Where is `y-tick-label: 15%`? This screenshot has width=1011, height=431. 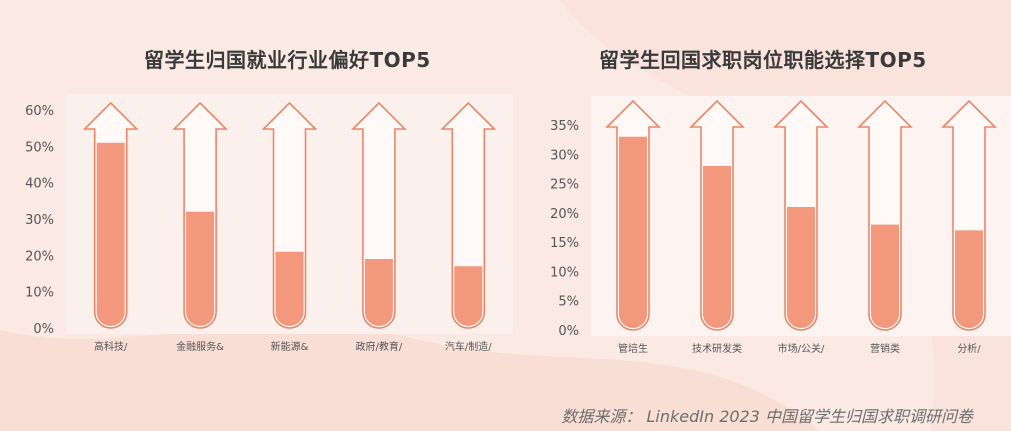
y-tick-label: 15% is located at coordinates (564, 243).